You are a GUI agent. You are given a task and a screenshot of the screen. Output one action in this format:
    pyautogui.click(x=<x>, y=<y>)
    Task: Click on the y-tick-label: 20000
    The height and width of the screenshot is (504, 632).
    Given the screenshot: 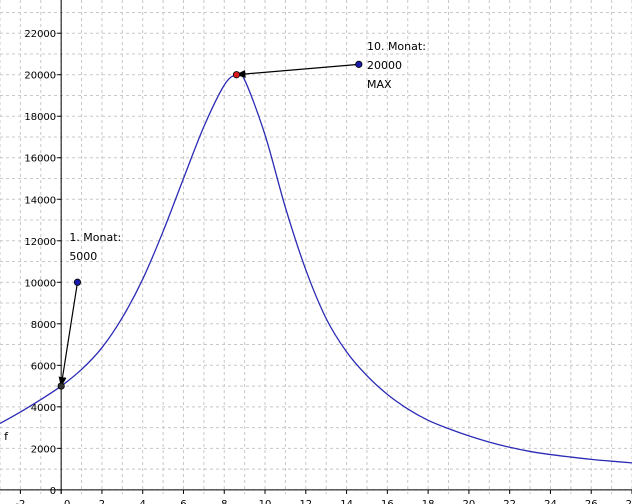 What is the action you would take?
    pyautogui.click(x=40, y=76)
    